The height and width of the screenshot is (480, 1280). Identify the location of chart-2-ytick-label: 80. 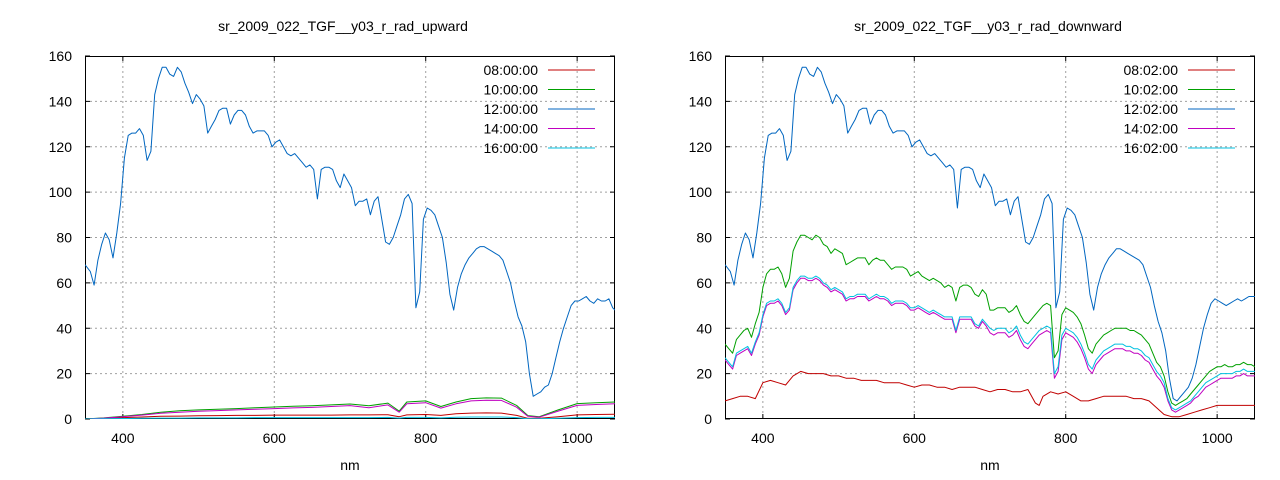
(704, 238).